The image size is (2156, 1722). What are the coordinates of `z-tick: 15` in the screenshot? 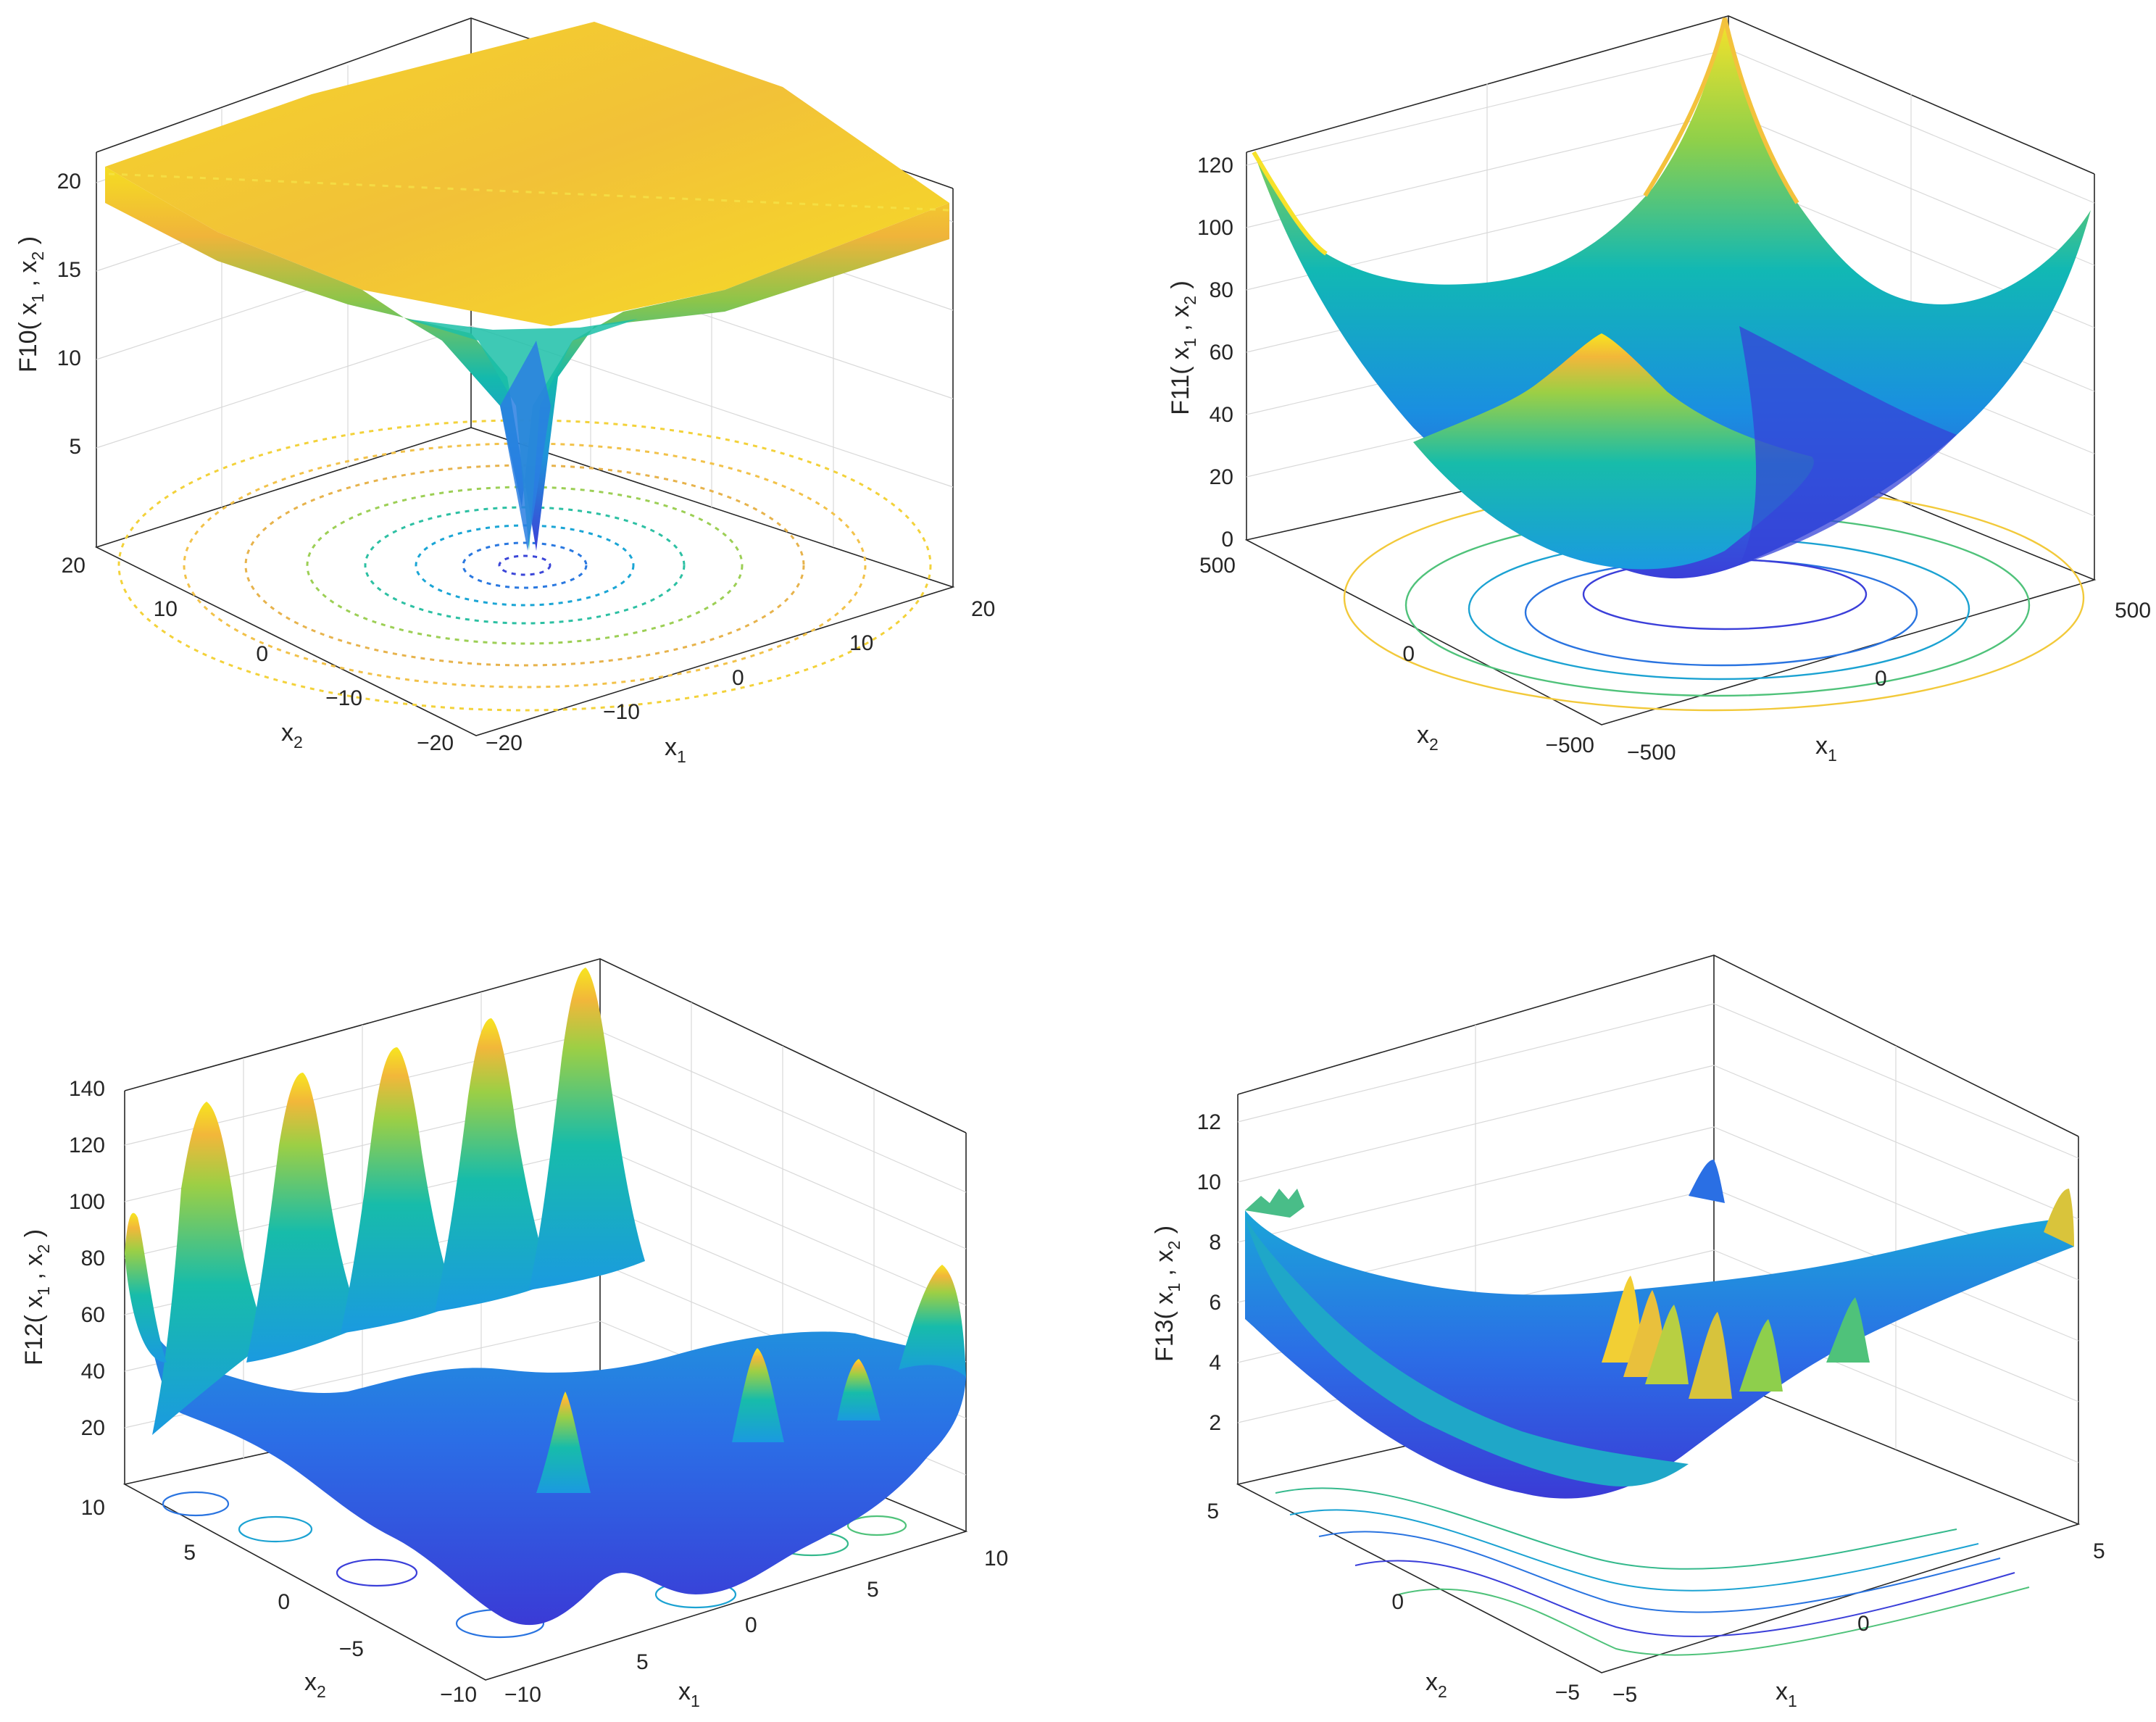 It's located at (69, 270).